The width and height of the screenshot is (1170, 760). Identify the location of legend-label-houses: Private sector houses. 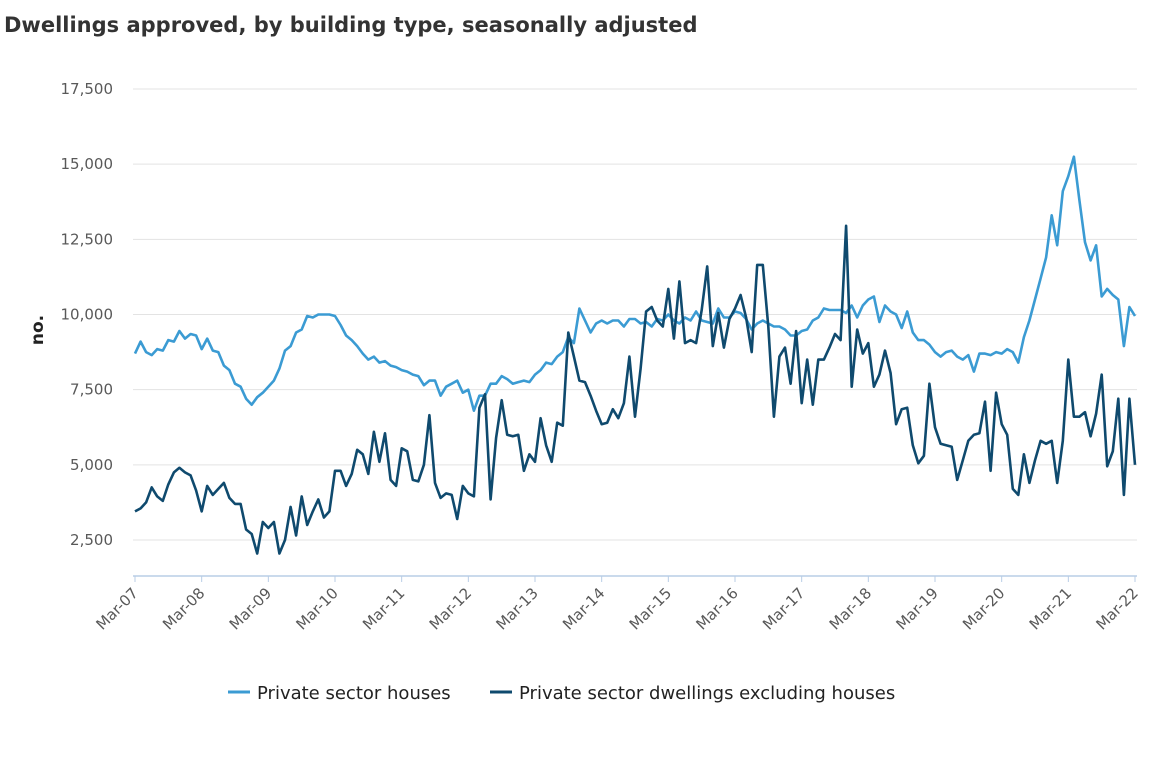
(354, 693).